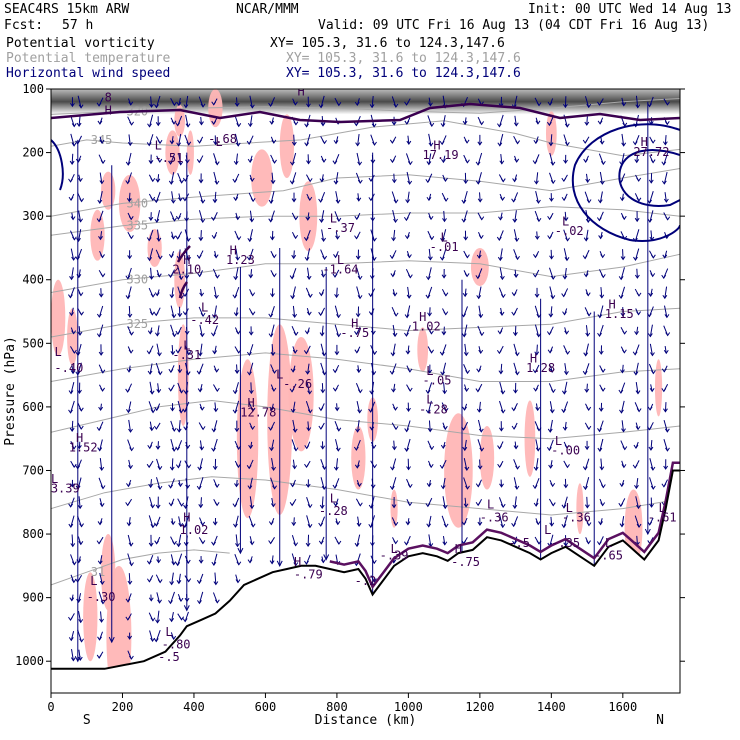 The image size is (740, 740). I want to click on theta-label-9: 31, so click(98, 572).